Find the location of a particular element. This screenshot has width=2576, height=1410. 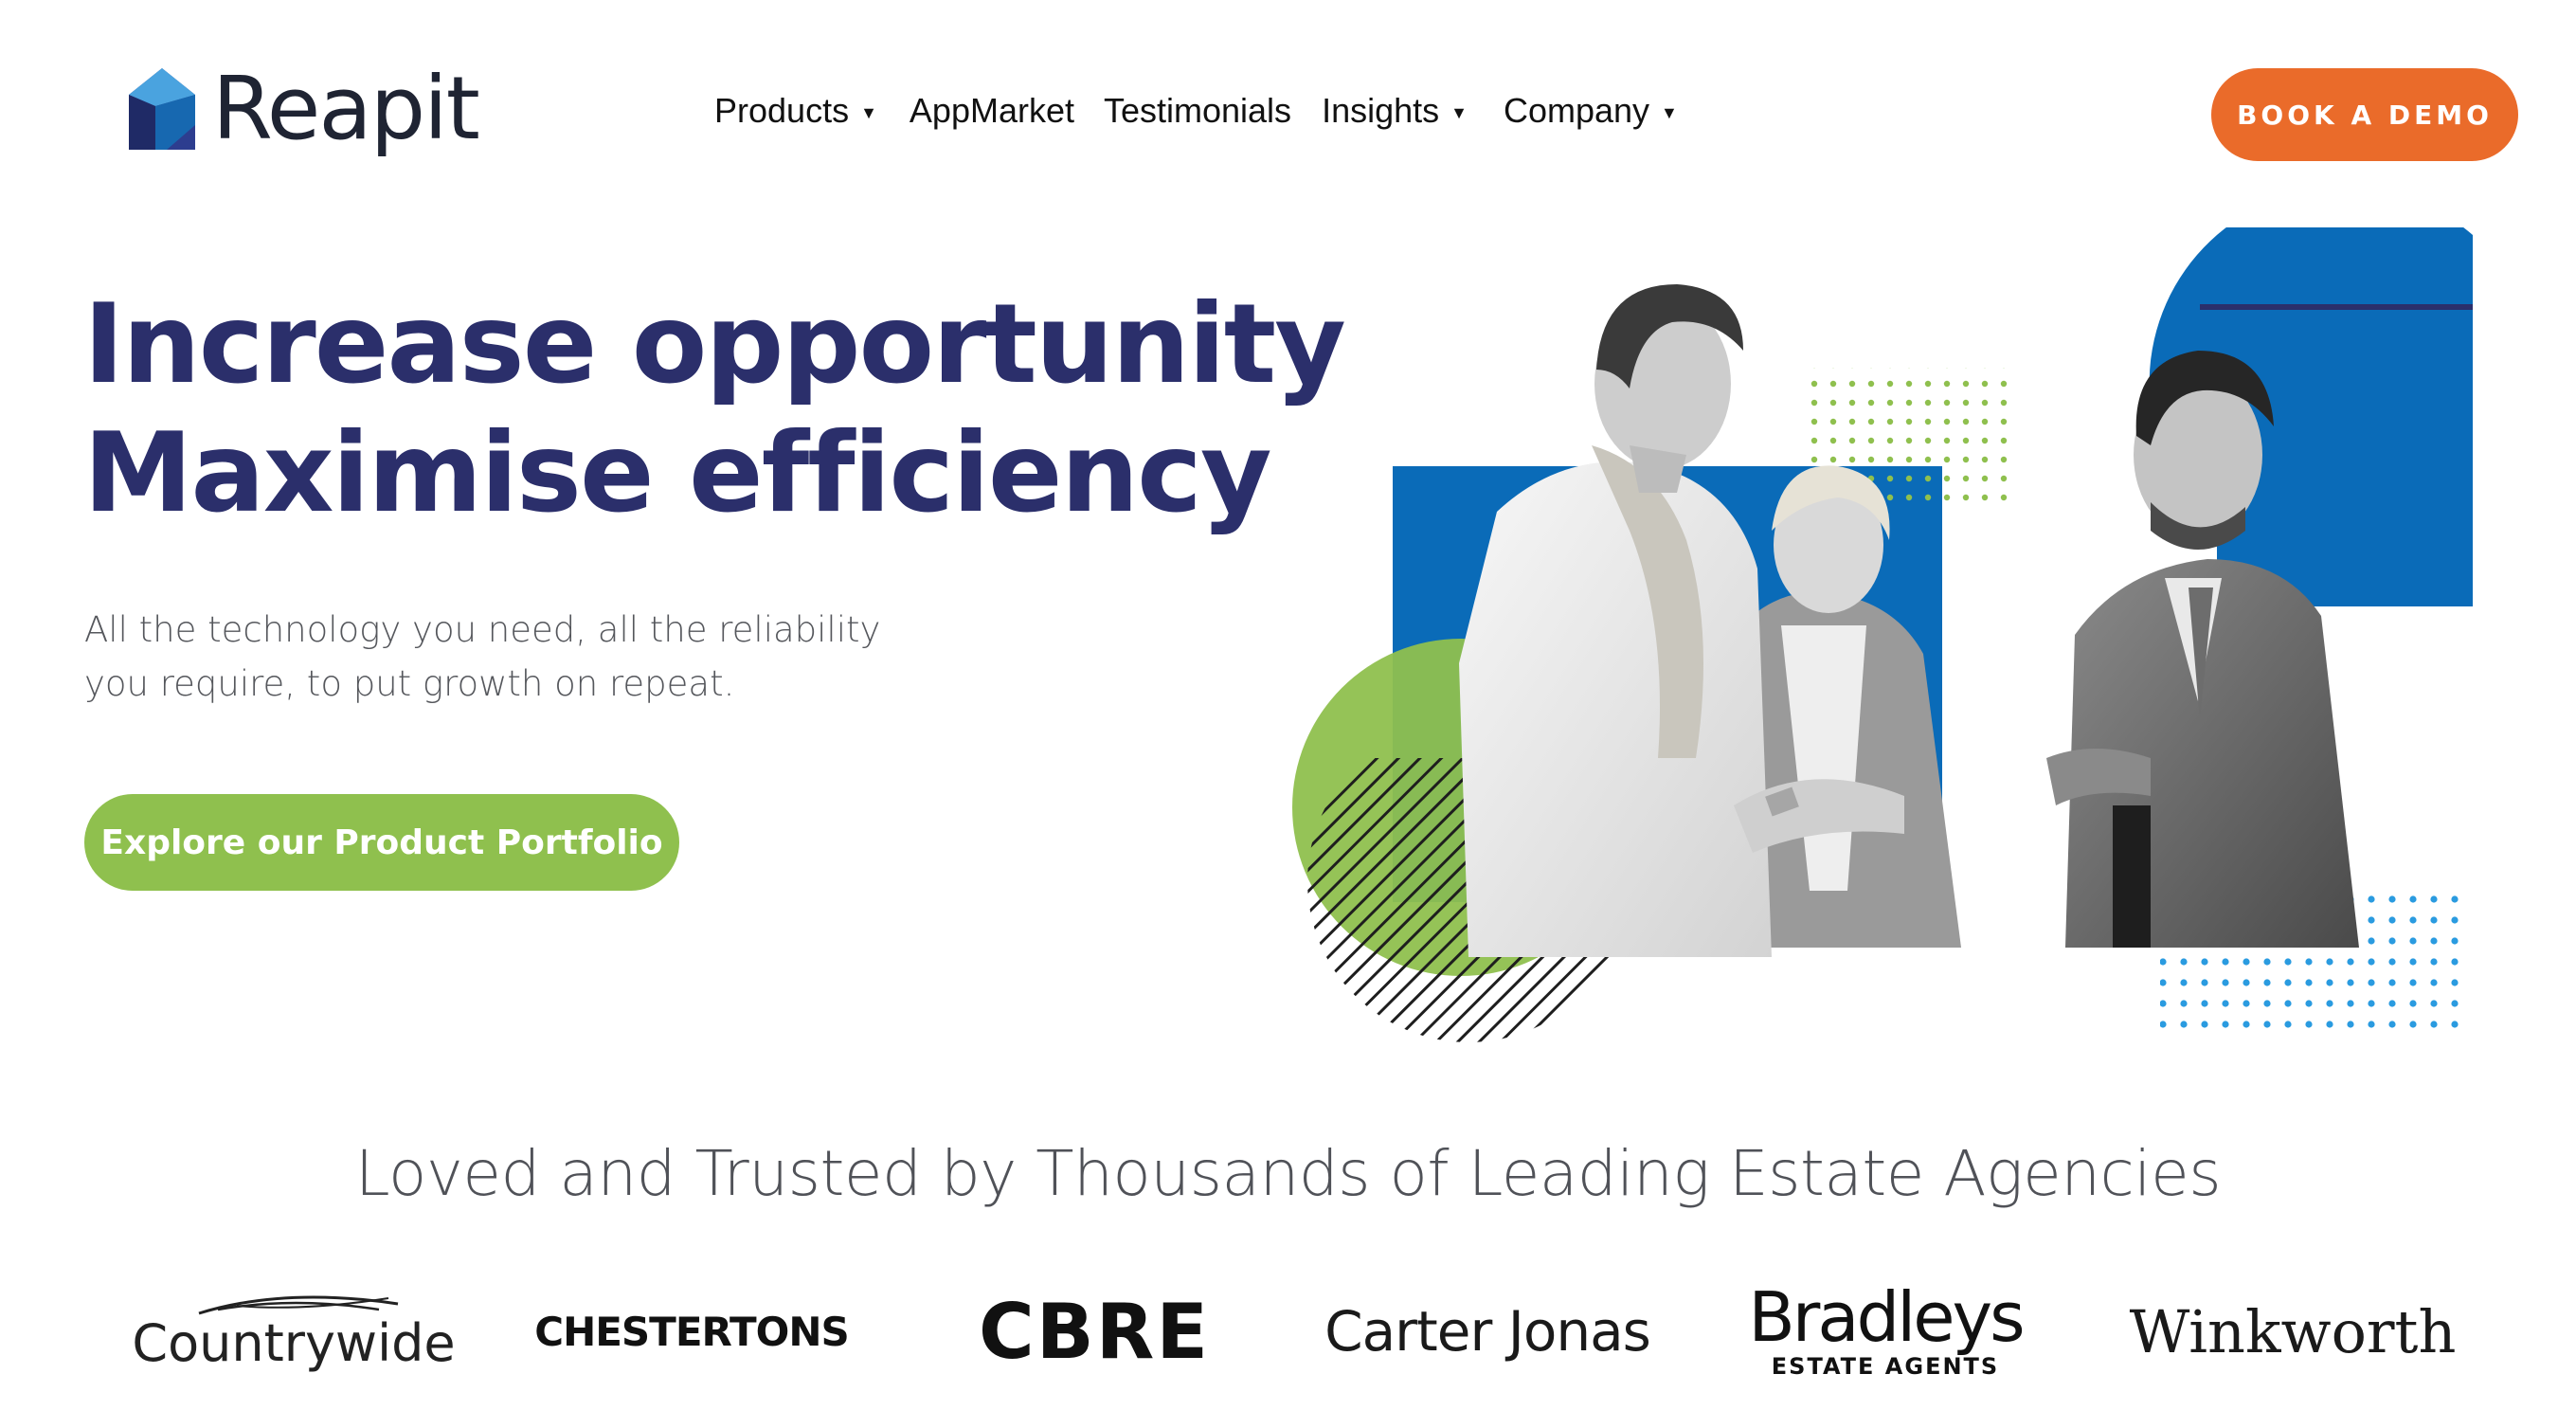

bradleys-tagline: ESTATE AGENTS is located at coordinates (1885, 1366).